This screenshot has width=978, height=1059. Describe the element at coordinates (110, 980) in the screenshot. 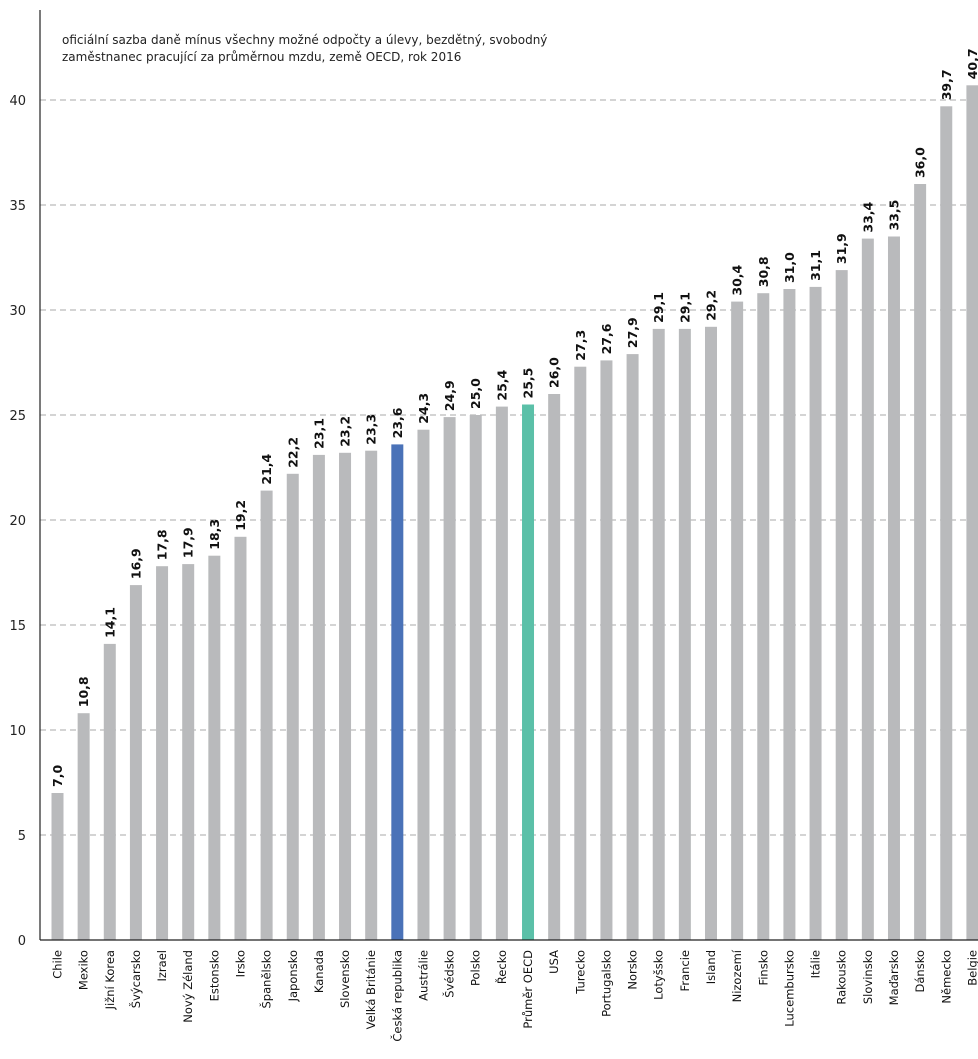

I see `x-tick-label: Jižní Korea` at that location.